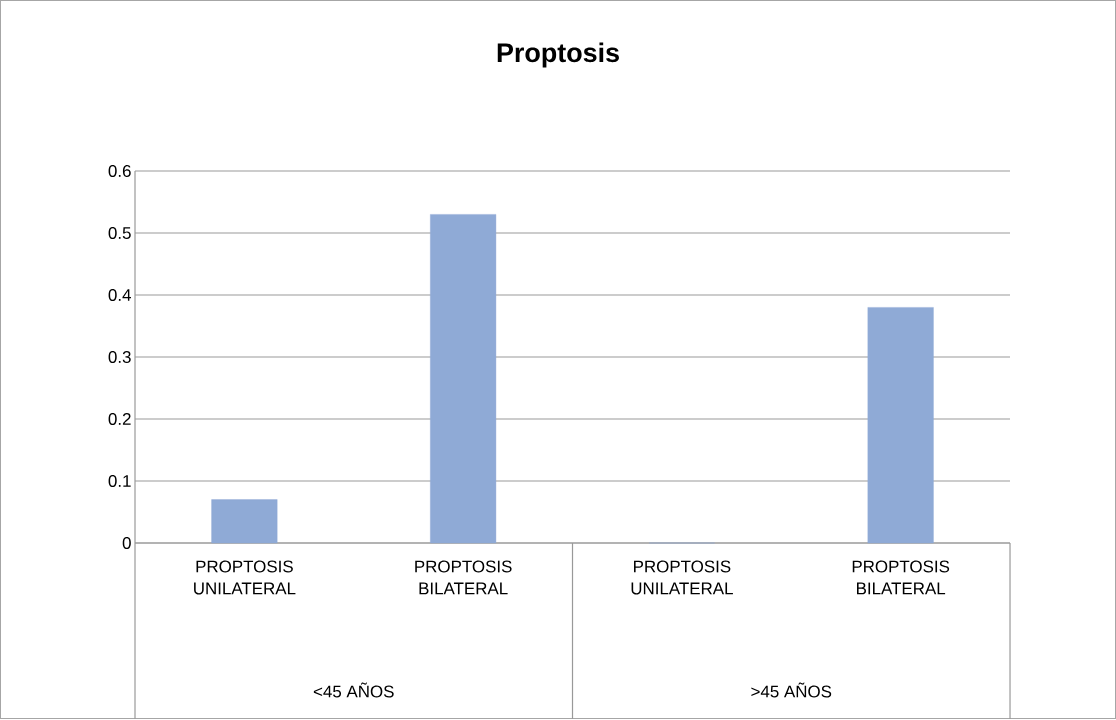 The image size is (1116, 720). Describe the element at coordinates (119, 481) in the screenshot. I see `y-tick-label: 0.1` at that location.